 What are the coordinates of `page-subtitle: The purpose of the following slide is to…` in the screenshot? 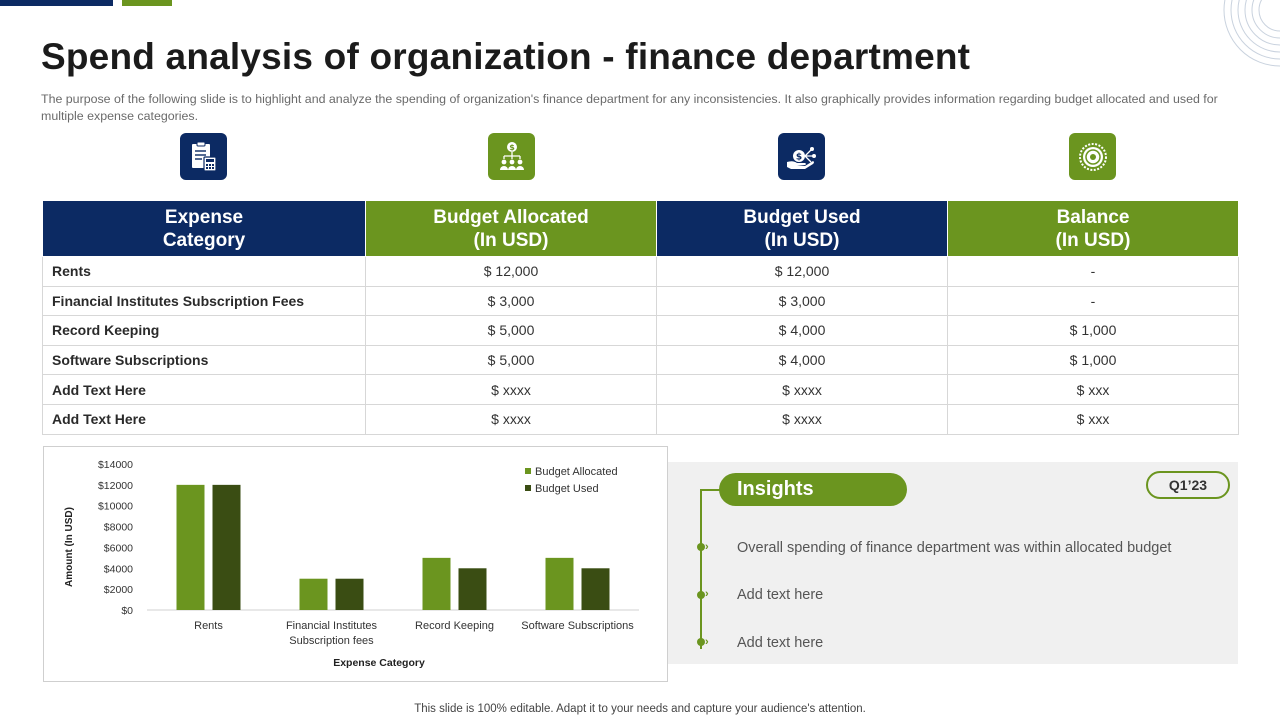 It's located at (629, 107).